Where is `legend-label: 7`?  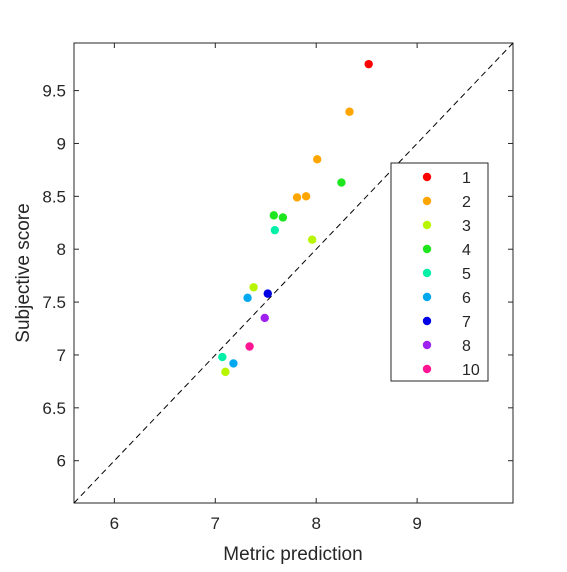
legend-label: 7 is located at coordinates (466, 322).